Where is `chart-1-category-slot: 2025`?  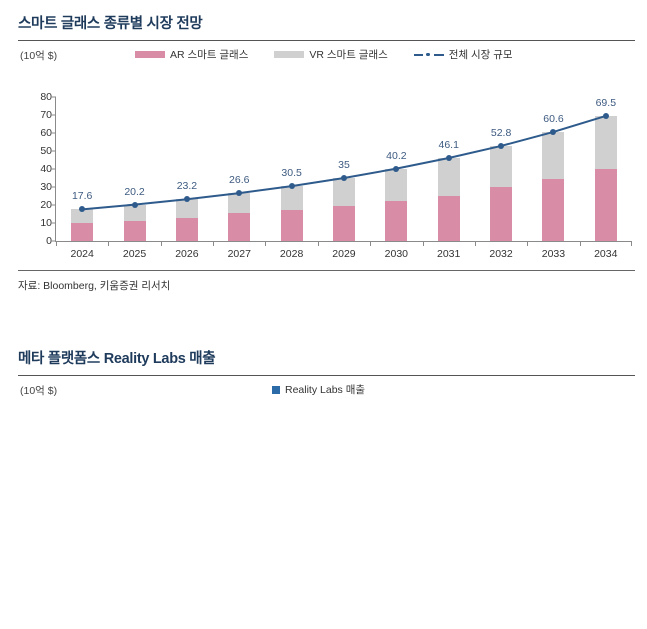 chart-1-category-slot: 2025 is located at coordinates (134, 178).